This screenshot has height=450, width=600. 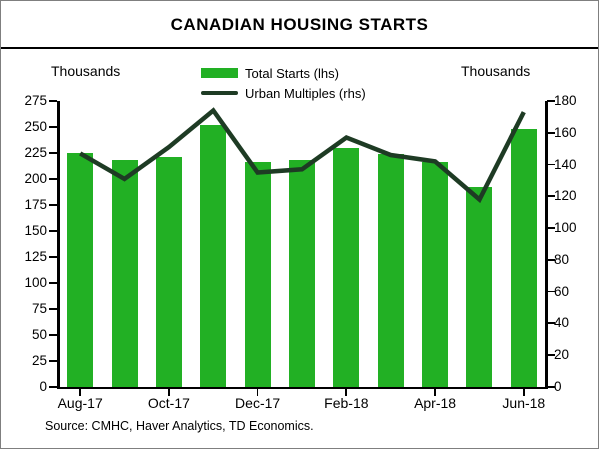 I want to click on x-axis-tick-label: Feb-18, so click(x=346, y=403).